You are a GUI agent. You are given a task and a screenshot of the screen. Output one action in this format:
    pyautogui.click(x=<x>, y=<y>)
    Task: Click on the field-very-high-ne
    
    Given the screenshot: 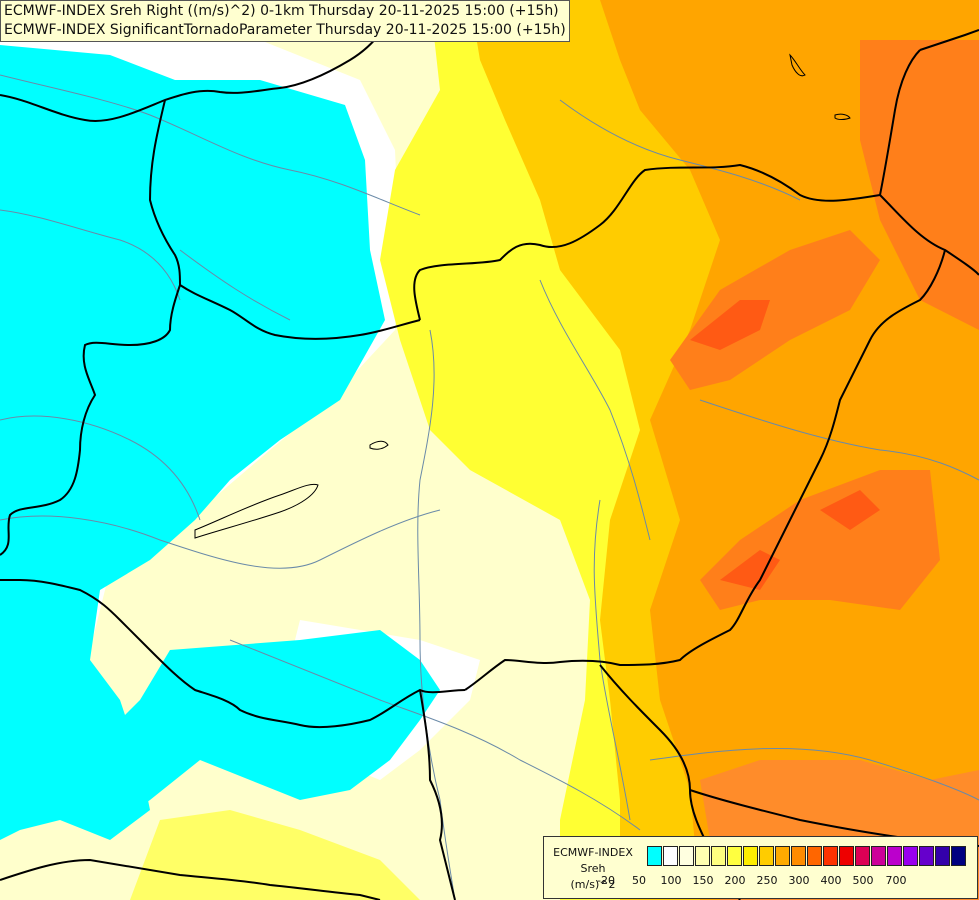 What is the action you would take?
    pyautogui.click(x=775, y=310)
    